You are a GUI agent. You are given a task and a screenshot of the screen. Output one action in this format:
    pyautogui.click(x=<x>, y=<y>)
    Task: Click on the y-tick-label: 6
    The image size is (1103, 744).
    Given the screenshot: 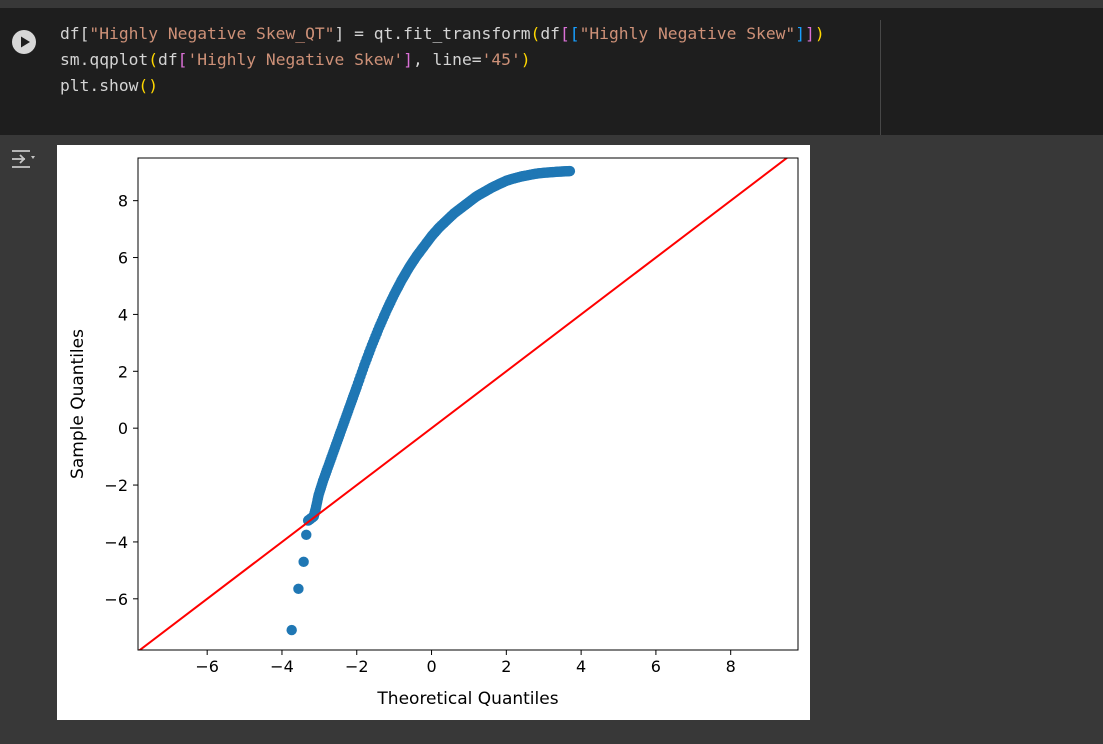 What is the action you would take?
    pyautogui.click(x=123, y=258)
    